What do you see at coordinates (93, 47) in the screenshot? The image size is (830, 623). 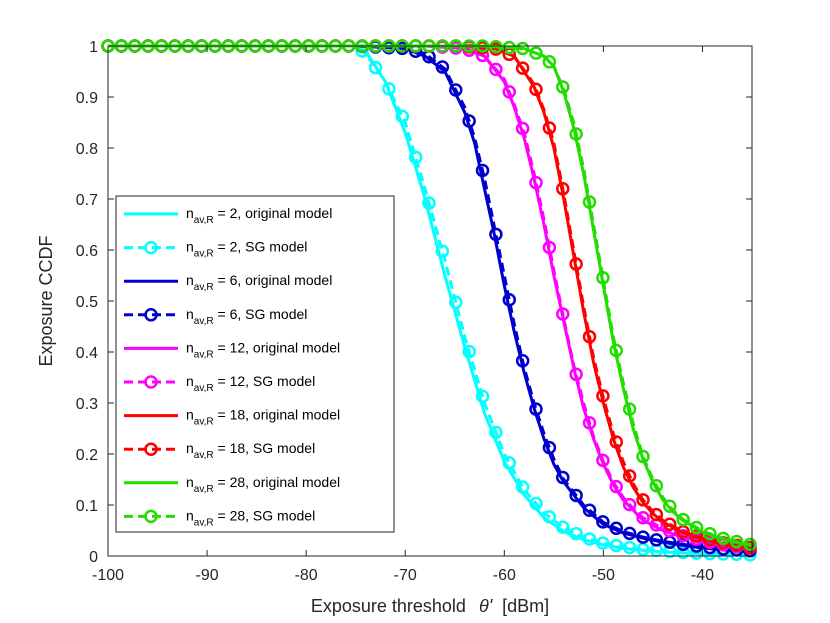 I see `y-tick-label: 1` at bounding box center [93, 47].